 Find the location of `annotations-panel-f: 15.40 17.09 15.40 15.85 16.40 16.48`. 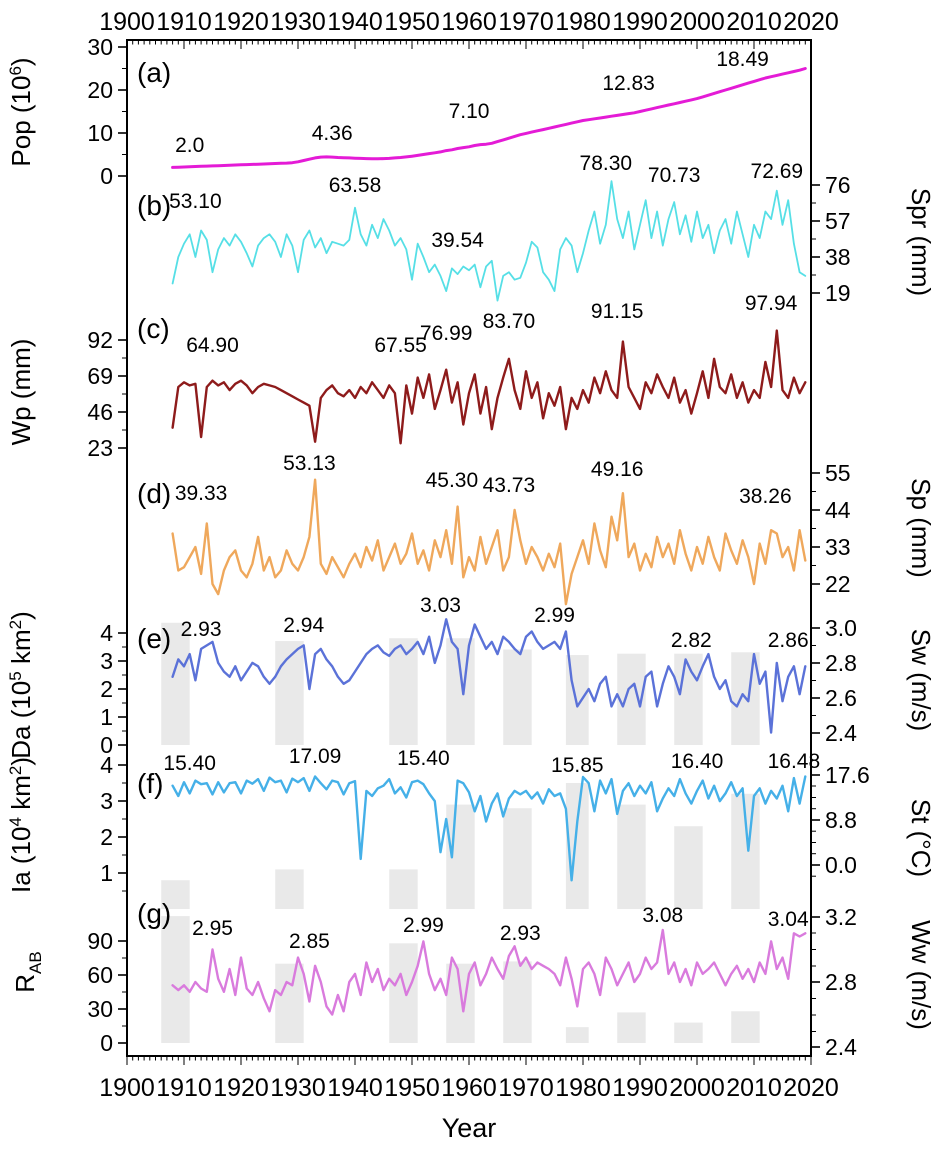

annotations-panel-f: 15.40 17.09 15.40 15.85 16.40 16.48 is located at coordinates (491, 761).